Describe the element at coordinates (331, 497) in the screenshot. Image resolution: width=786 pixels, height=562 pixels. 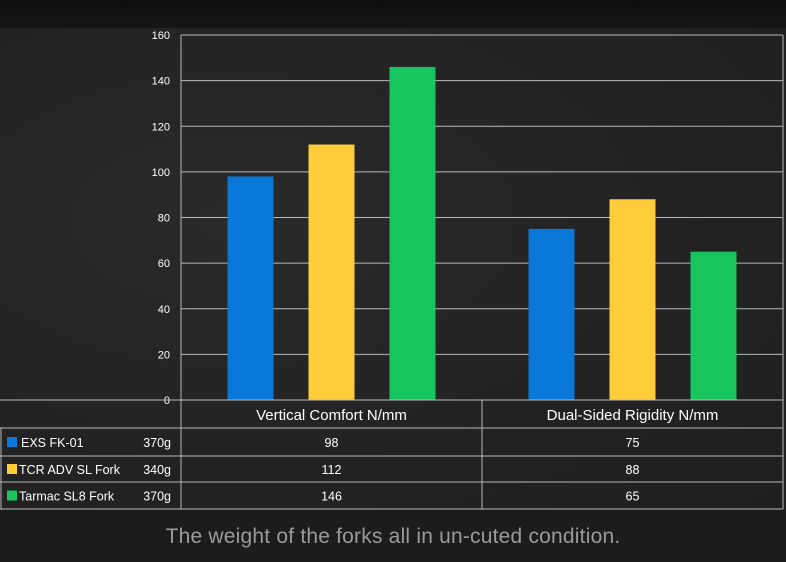
I see `table-value: 146` at that location.